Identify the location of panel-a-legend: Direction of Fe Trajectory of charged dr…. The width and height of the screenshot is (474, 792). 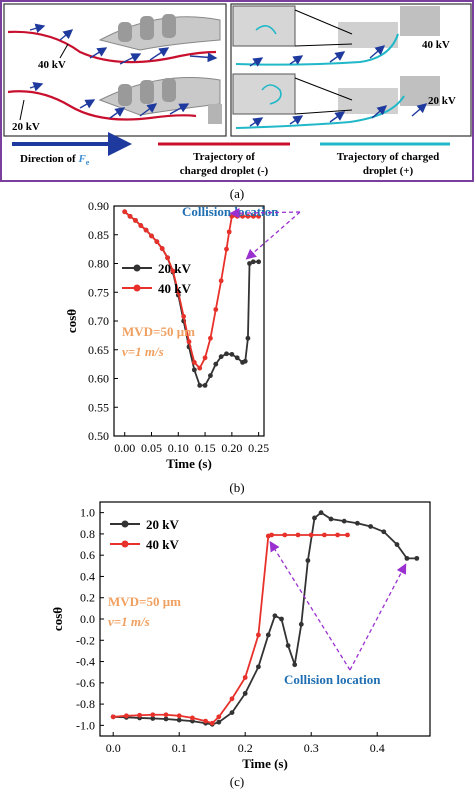
(231, 154).